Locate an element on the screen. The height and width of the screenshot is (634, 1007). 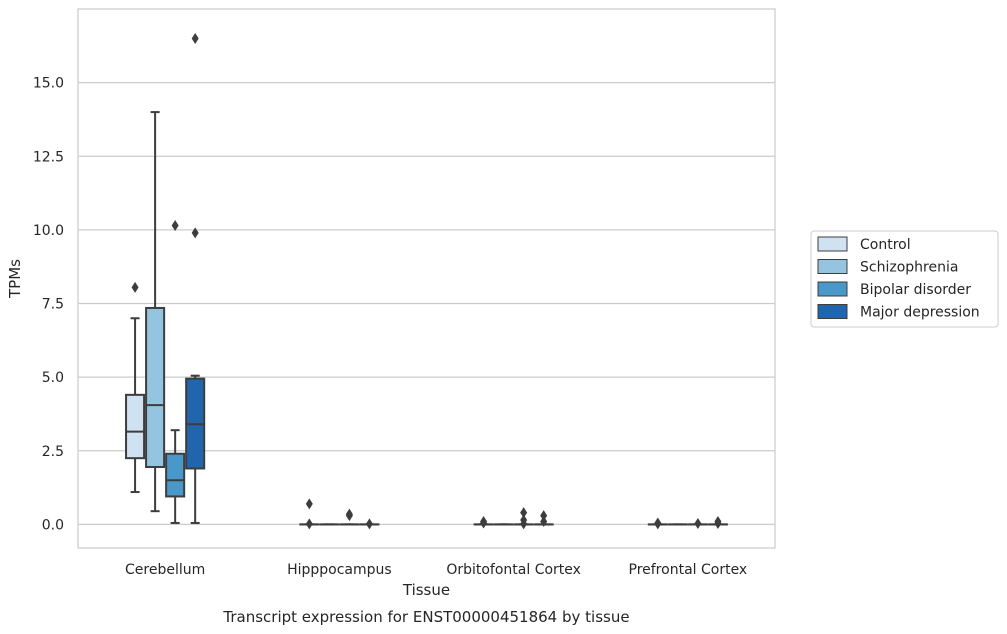
x-tick-label: Orbitofontal Cortex is located at coordinates (513, 570).